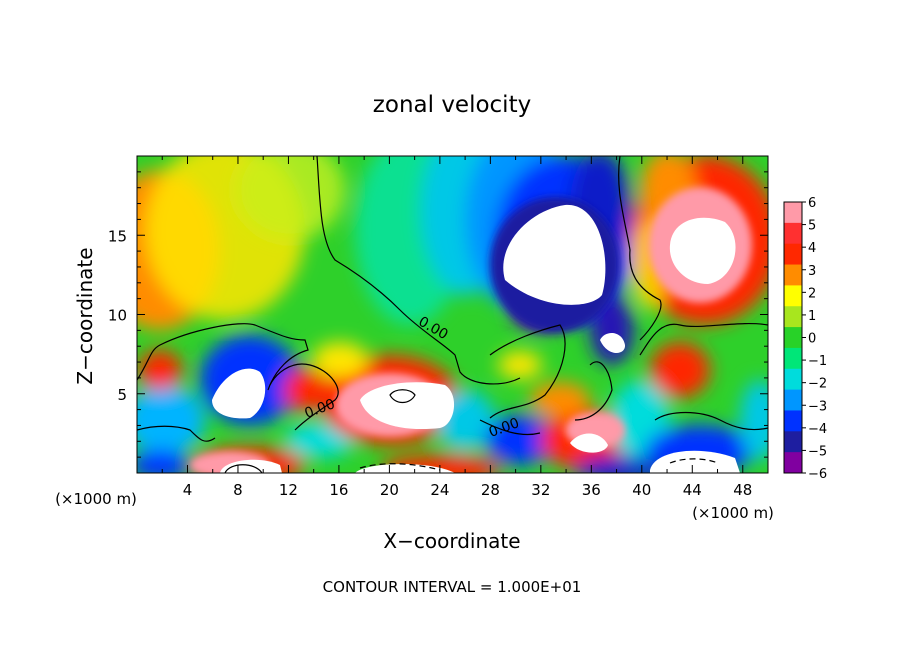 The width and height of the screenshot is (904, 654). I want to click on x-tick-label: 20, so click(389, 490).